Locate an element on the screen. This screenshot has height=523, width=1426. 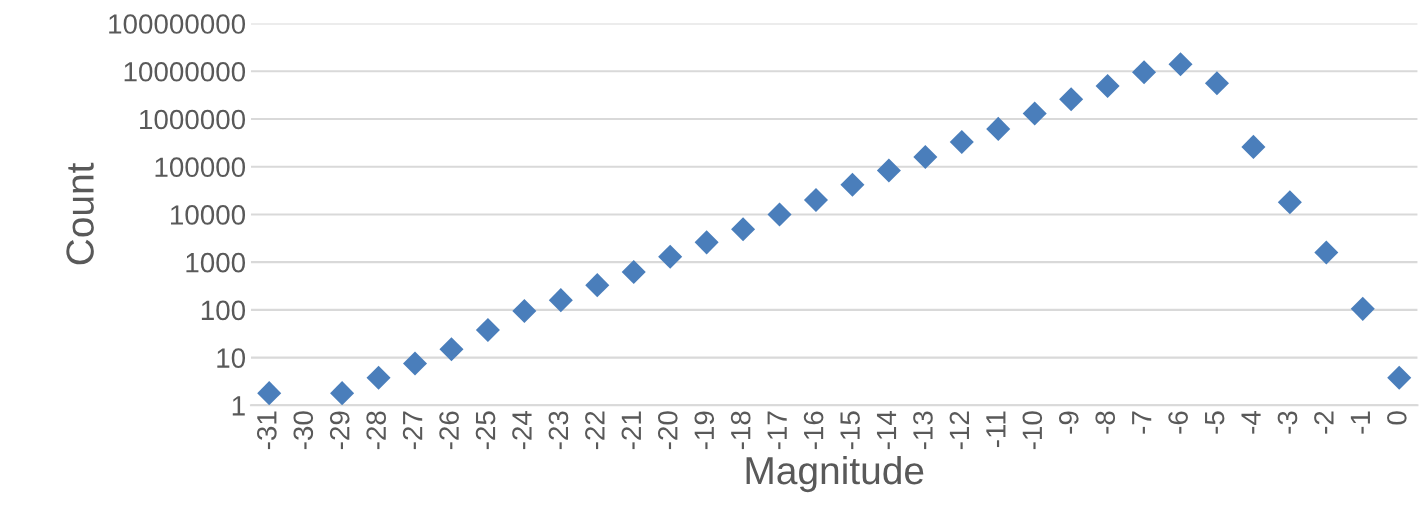
x-tick-label: -3 is located at coordinates (1287, 422).